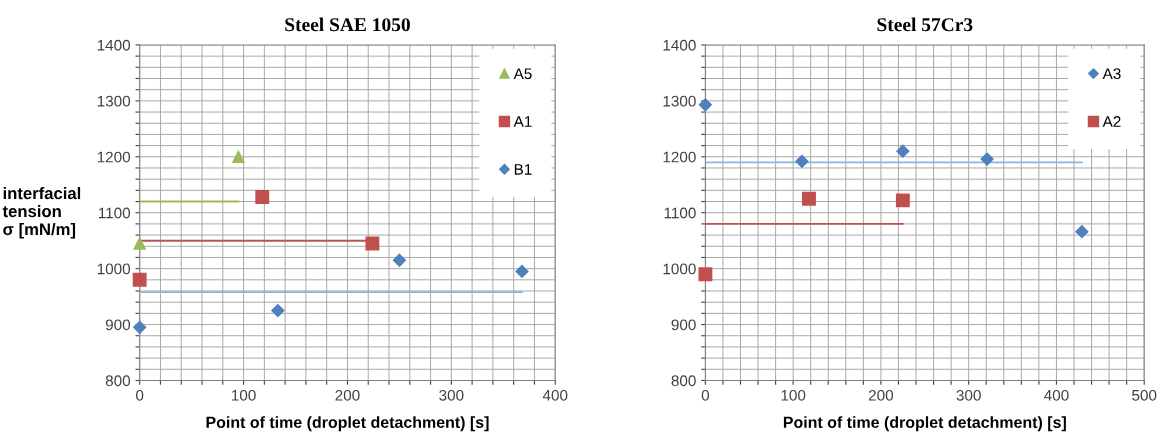  Describe the element at coordinates (1111, 121) in the screenshot. I see `legend-label: A2` at that location.